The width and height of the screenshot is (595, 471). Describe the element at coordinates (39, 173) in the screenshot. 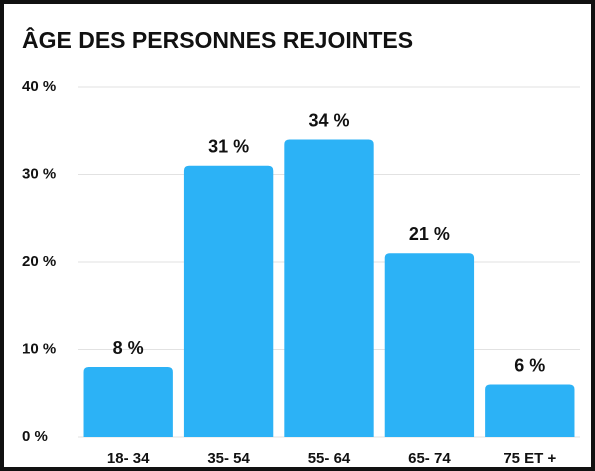

I see `y-tick-label: 30 %` at that location.